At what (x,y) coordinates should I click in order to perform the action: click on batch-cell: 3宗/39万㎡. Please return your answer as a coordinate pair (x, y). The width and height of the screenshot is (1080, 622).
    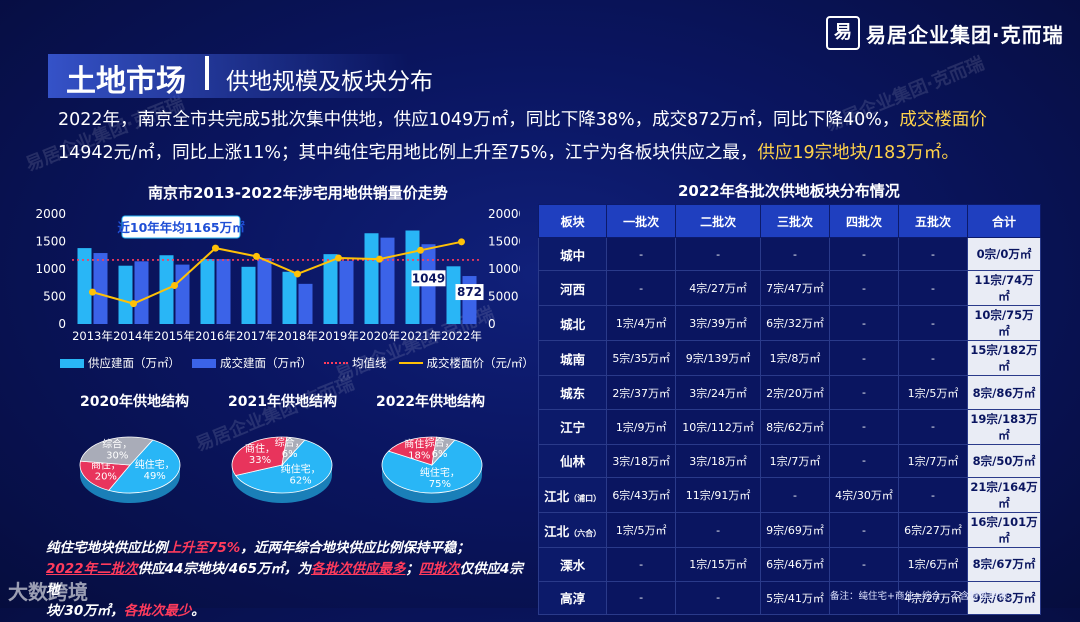
    Looking at the image, I should click on (718, 323).